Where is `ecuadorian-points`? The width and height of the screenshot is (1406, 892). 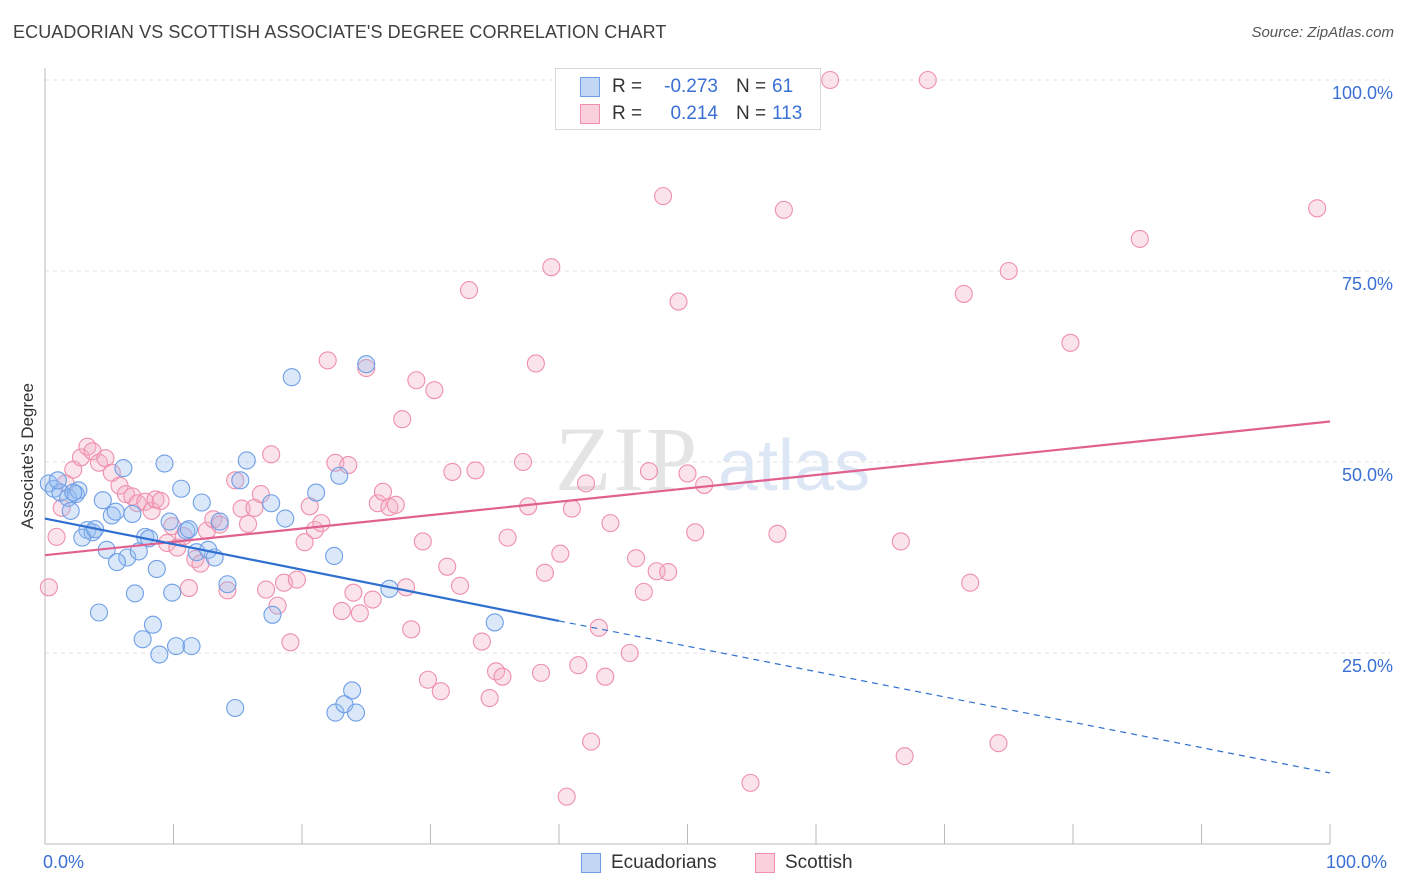
ecuadorian-points is located at coordinates (271, 538).